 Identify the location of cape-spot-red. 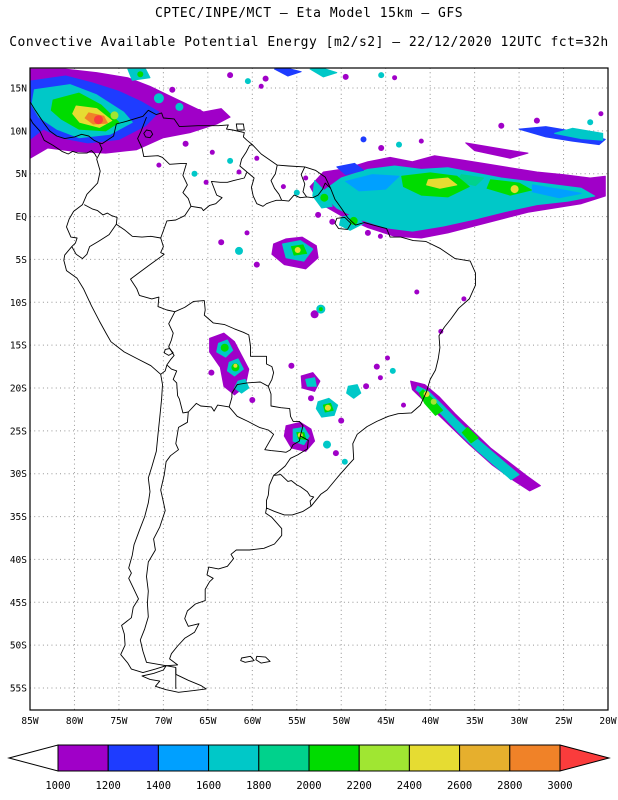
(98, 120).